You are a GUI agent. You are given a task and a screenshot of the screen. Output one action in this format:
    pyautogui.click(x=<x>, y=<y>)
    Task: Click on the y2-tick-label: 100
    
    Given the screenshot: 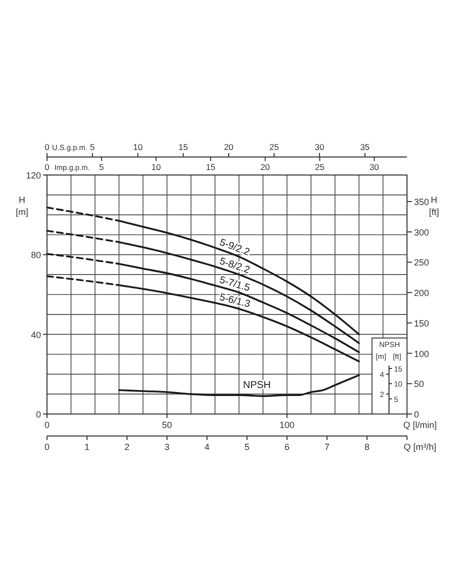 What is the action you would take?
    pyautogui.click(x=422, y=353)
    